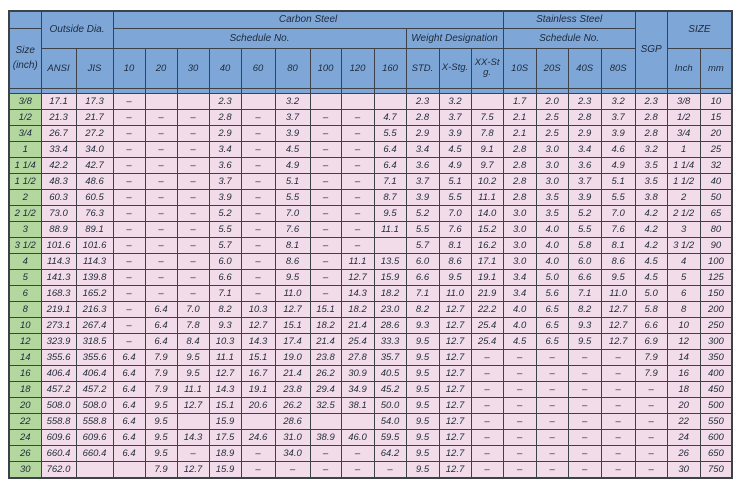 This screenshot has width=740, height=486. What do you see at coordinates (683, 197) in the screenshot?
I see `value-cell: 2` at bounding box center [683, 197].